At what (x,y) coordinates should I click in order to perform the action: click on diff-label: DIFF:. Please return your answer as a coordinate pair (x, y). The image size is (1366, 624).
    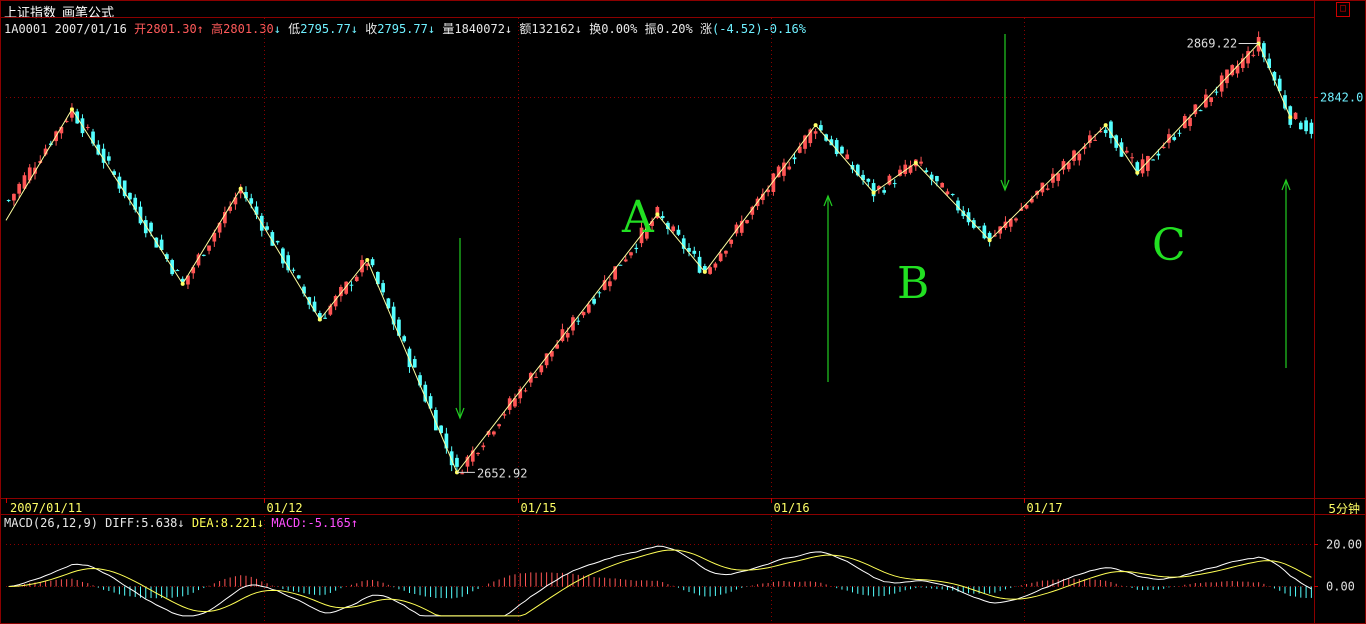
    Looking at the image, I should click on (123, 523).